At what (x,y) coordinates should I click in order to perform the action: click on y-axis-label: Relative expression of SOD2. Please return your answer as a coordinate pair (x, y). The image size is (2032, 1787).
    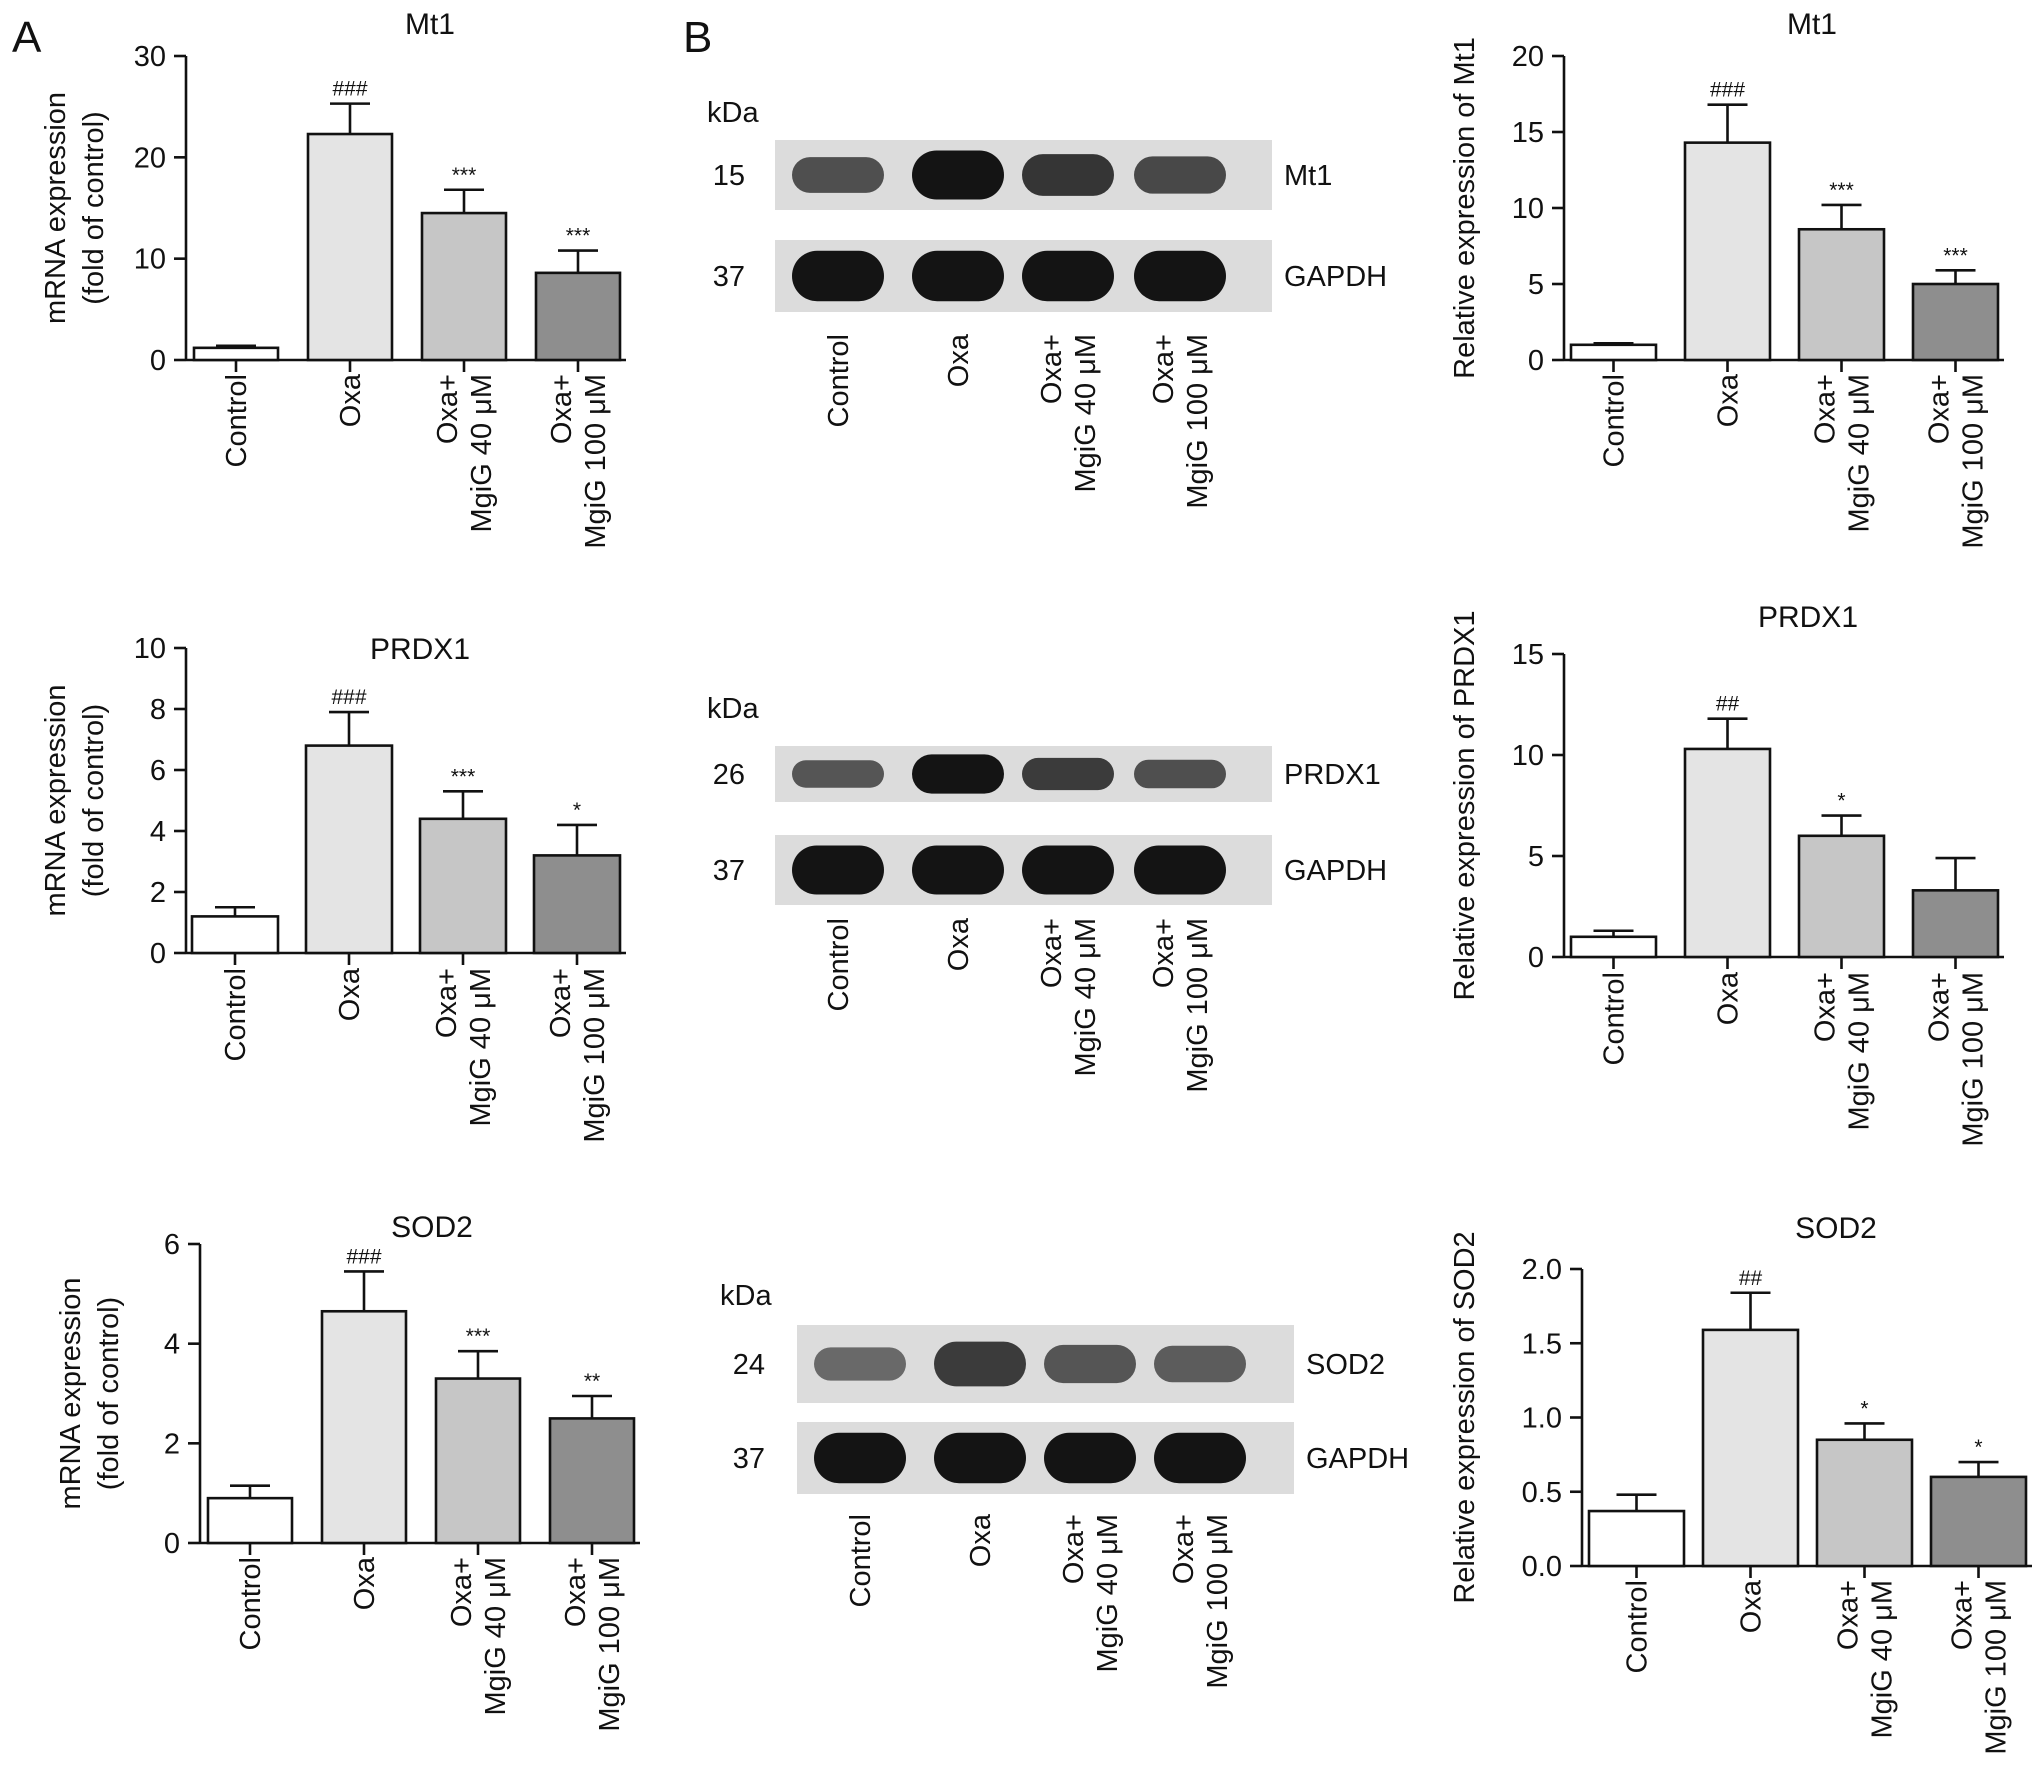
    Looking at the image, I should click on (1465, 1417).